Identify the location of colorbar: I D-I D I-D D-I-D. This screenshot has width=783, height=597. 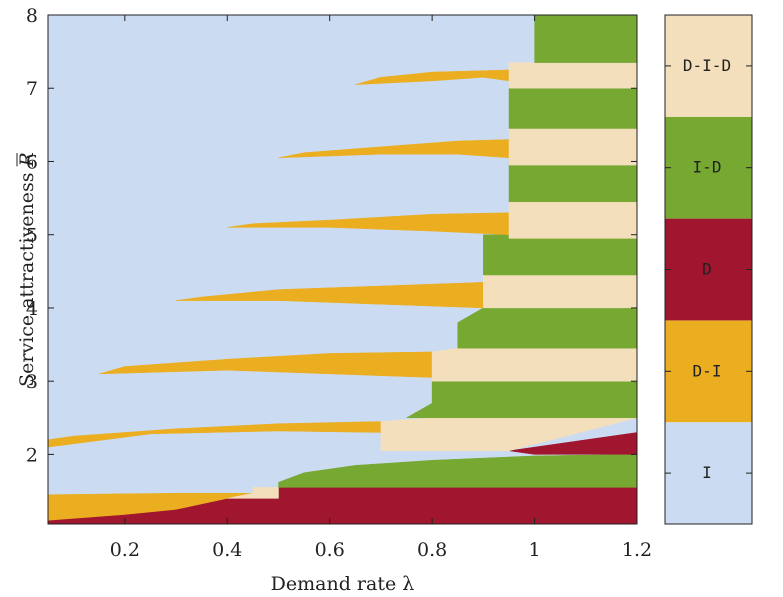
(708, 269).